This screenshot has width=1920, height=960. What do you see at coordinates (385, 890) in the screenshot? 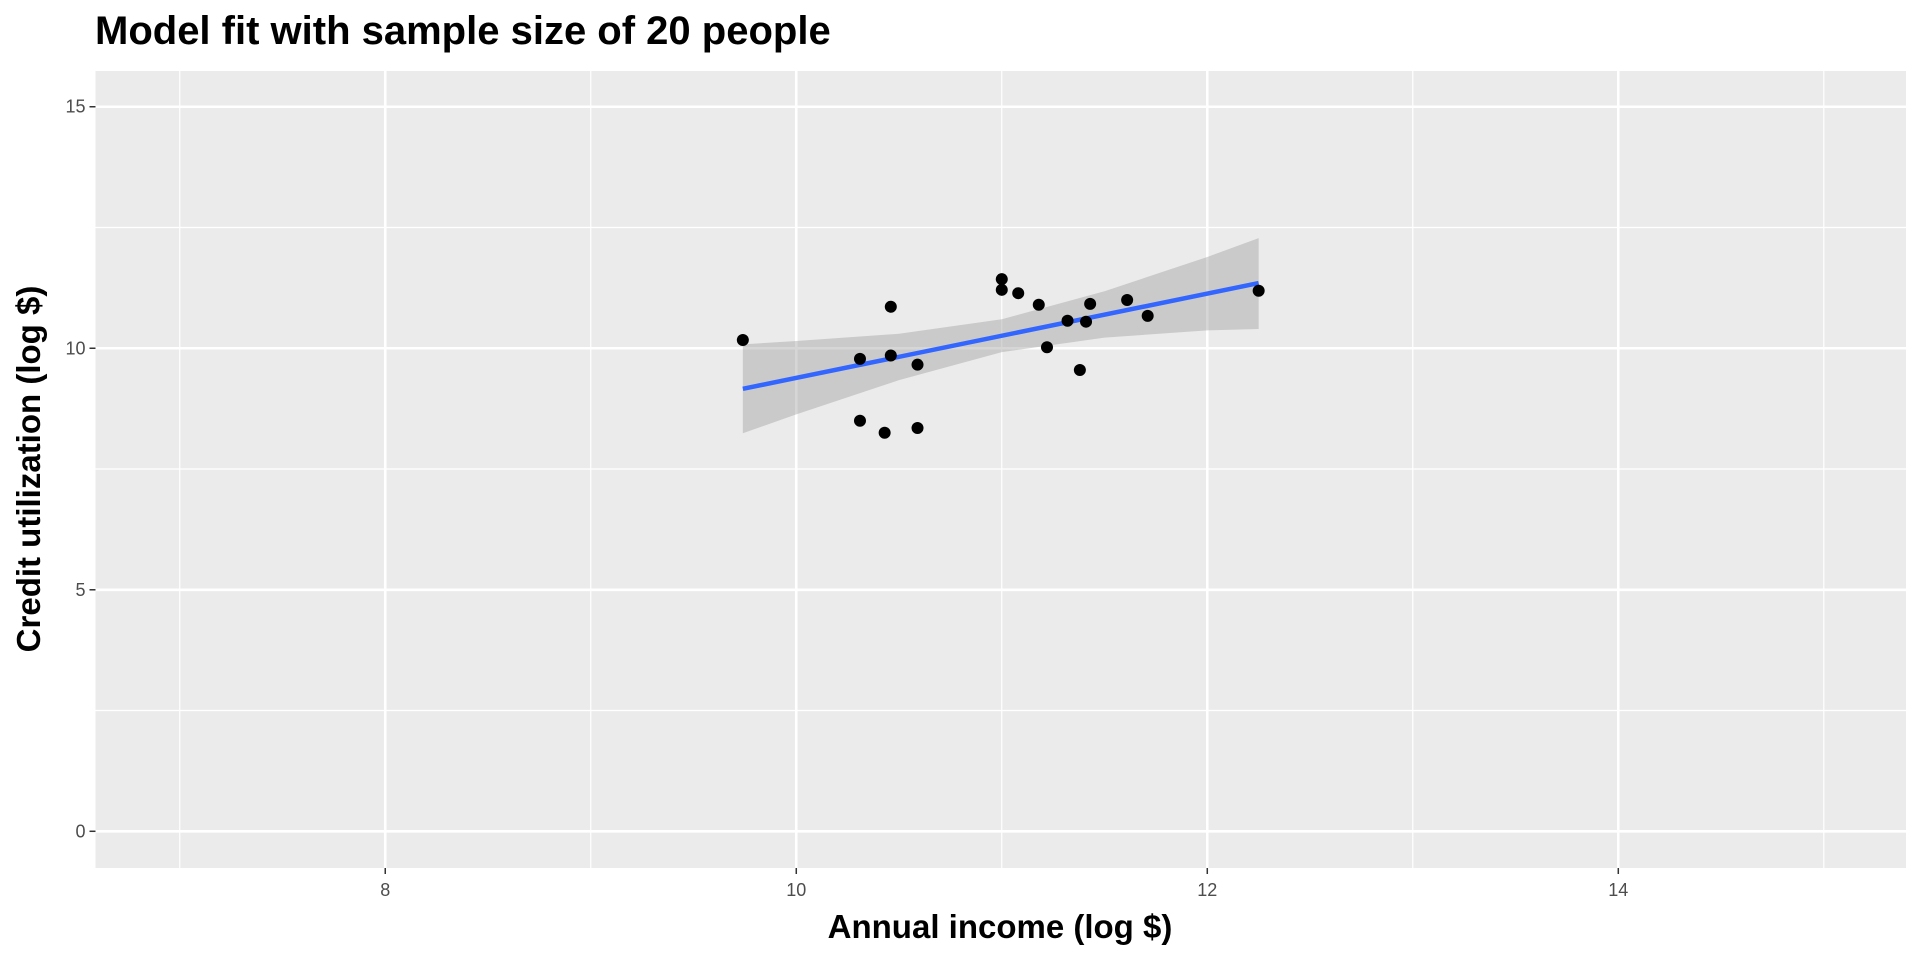
I see `x-tick-label: 8` at bounding box center [385, 890].